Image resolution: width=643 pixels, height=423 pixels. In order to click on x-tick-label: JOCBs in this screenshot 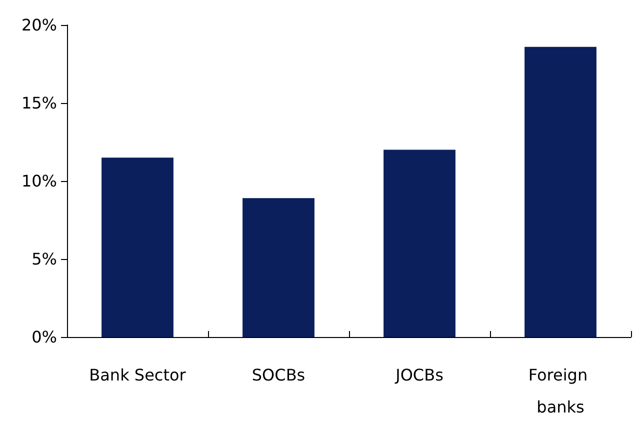, I will do `click(419, 375)`.